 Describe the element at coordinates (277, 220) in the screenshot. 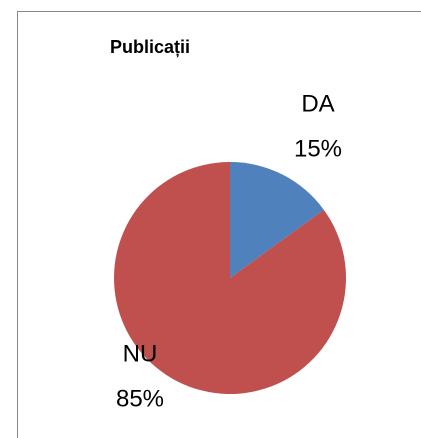

I see `pie-slice` at that location.